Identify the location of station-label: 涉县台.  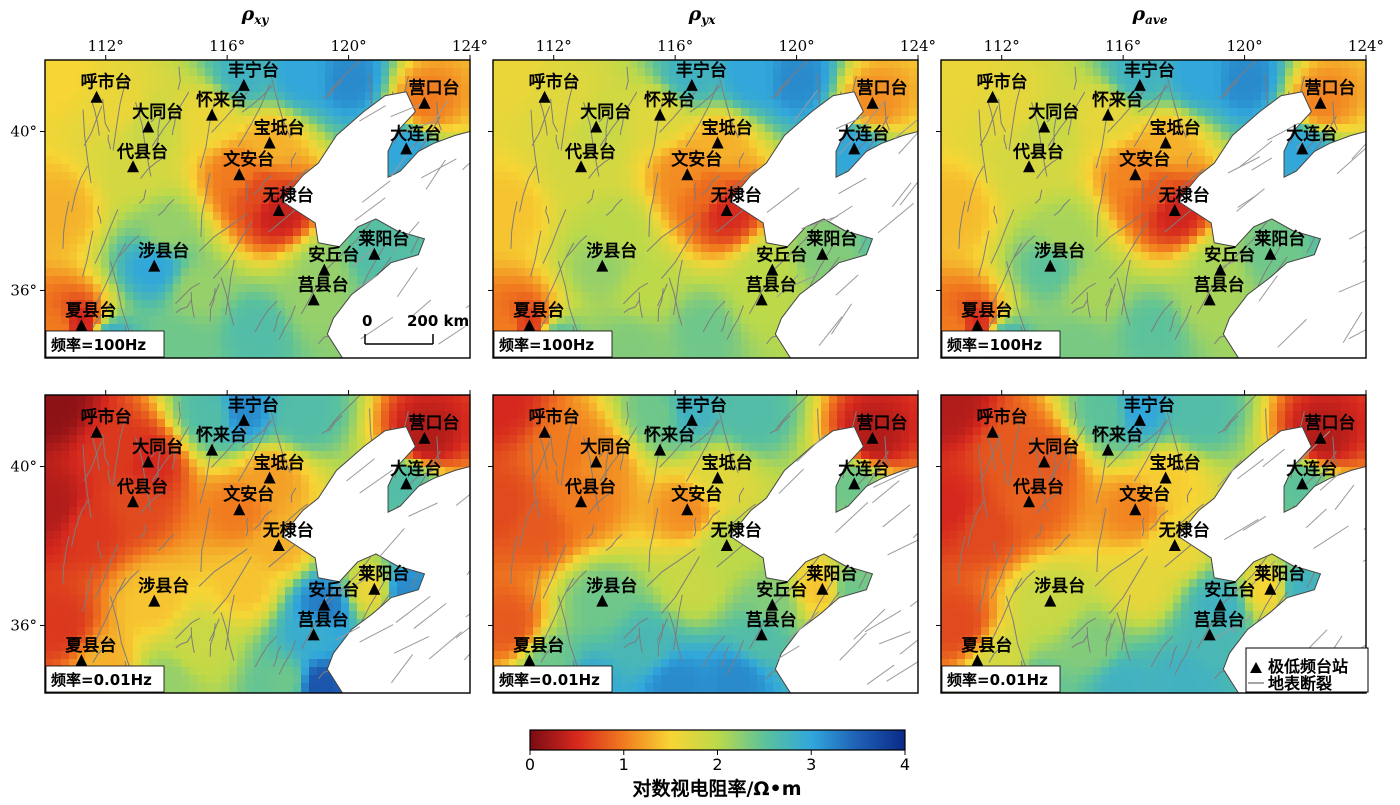
(611, 251).